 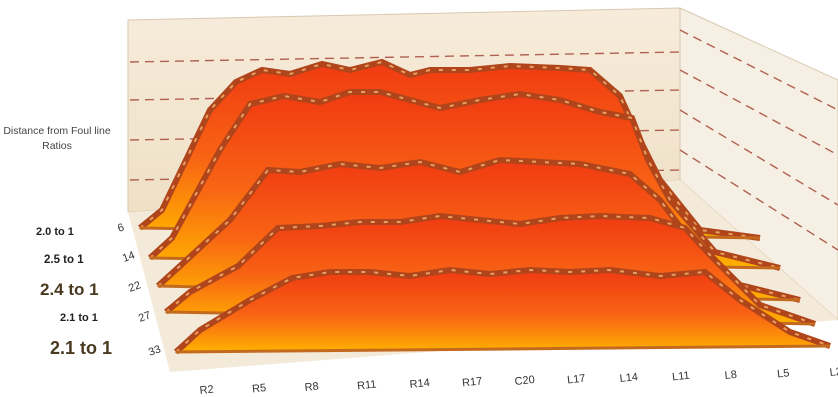 I want to click on x-tick-label: C20, so click(x=524, y=381).